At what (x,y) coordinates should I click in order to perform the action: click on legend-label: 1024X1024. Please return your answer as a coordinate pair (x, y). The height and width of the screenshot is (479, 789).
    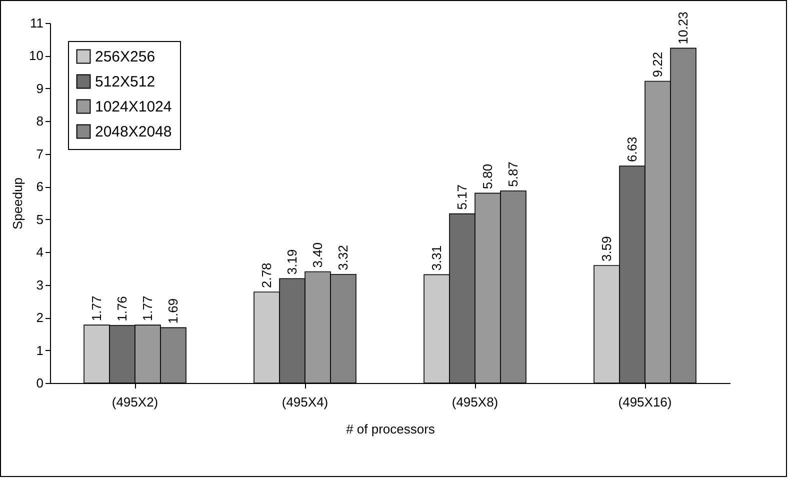
    Looking at the image, I should click on (133, 107).